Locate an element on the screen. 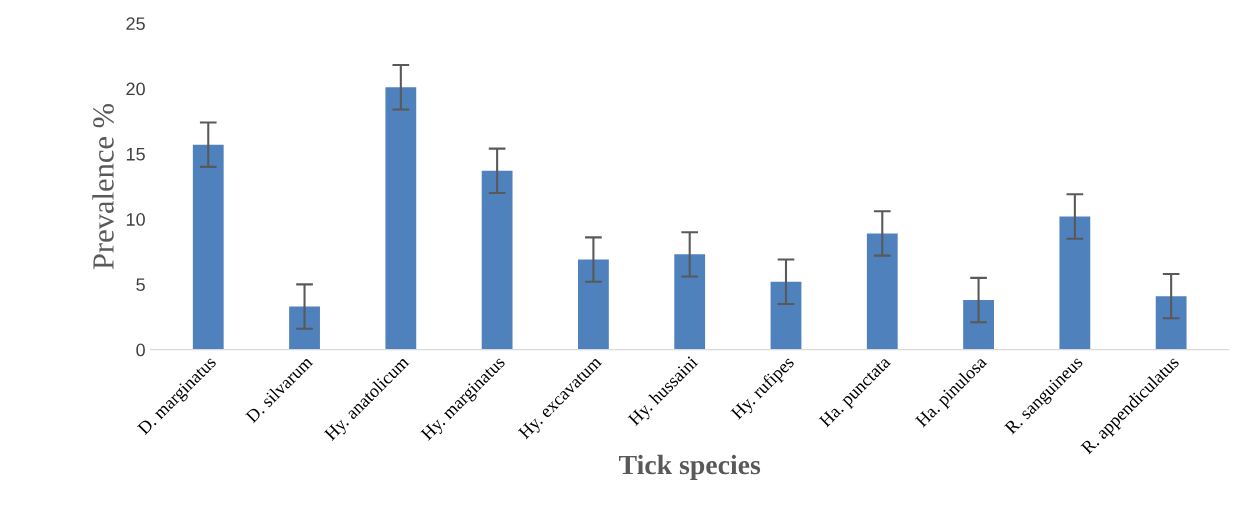 The width and height of the screenshot is (1254, 518). x-axis-title: Tick species is located at coordinates (690, 467).